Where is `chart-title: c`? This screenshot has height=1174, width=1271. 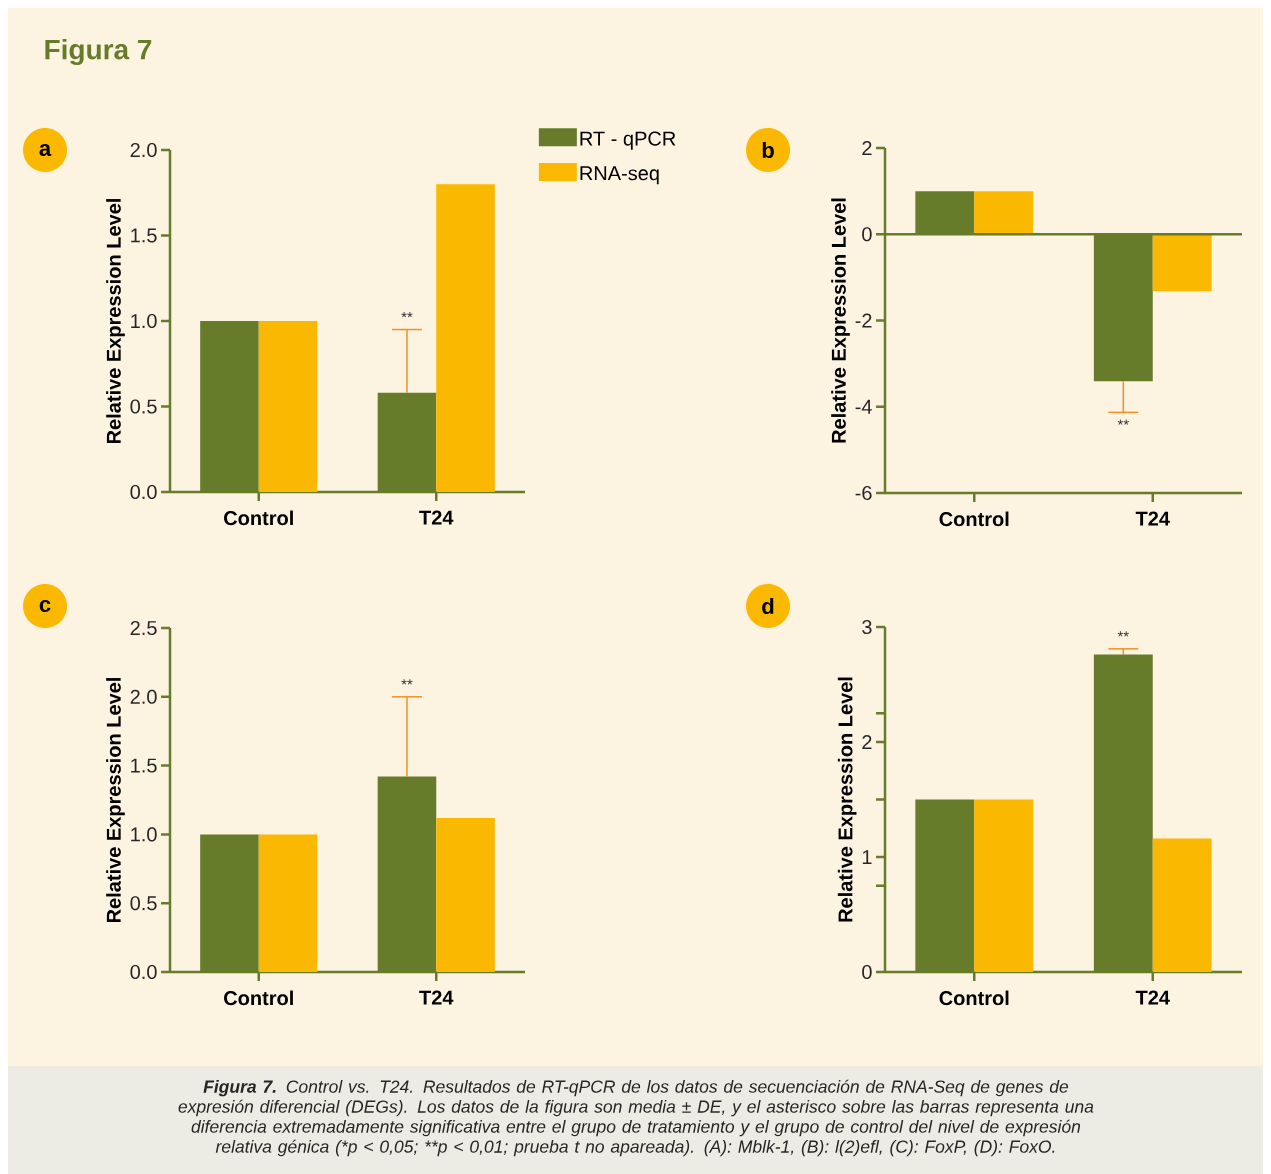
chart-title: c is located at coordinates (45, 606).